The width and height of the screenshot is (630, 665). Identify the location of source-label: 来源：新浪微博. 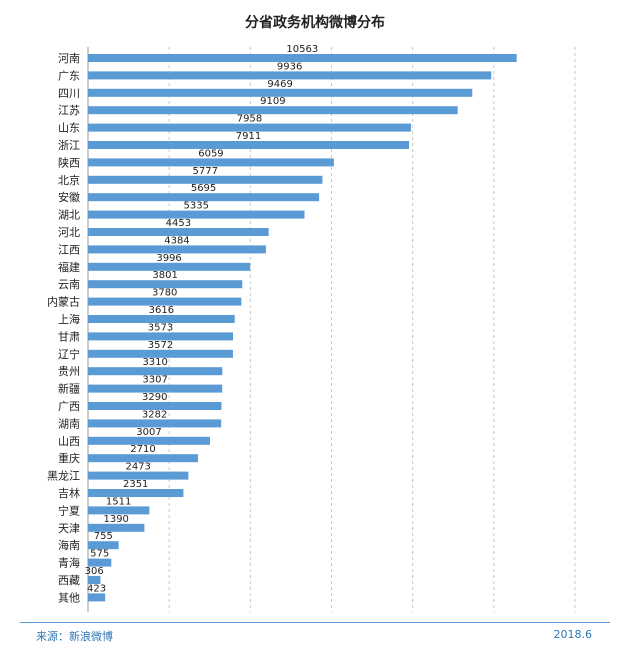
(74, 636).